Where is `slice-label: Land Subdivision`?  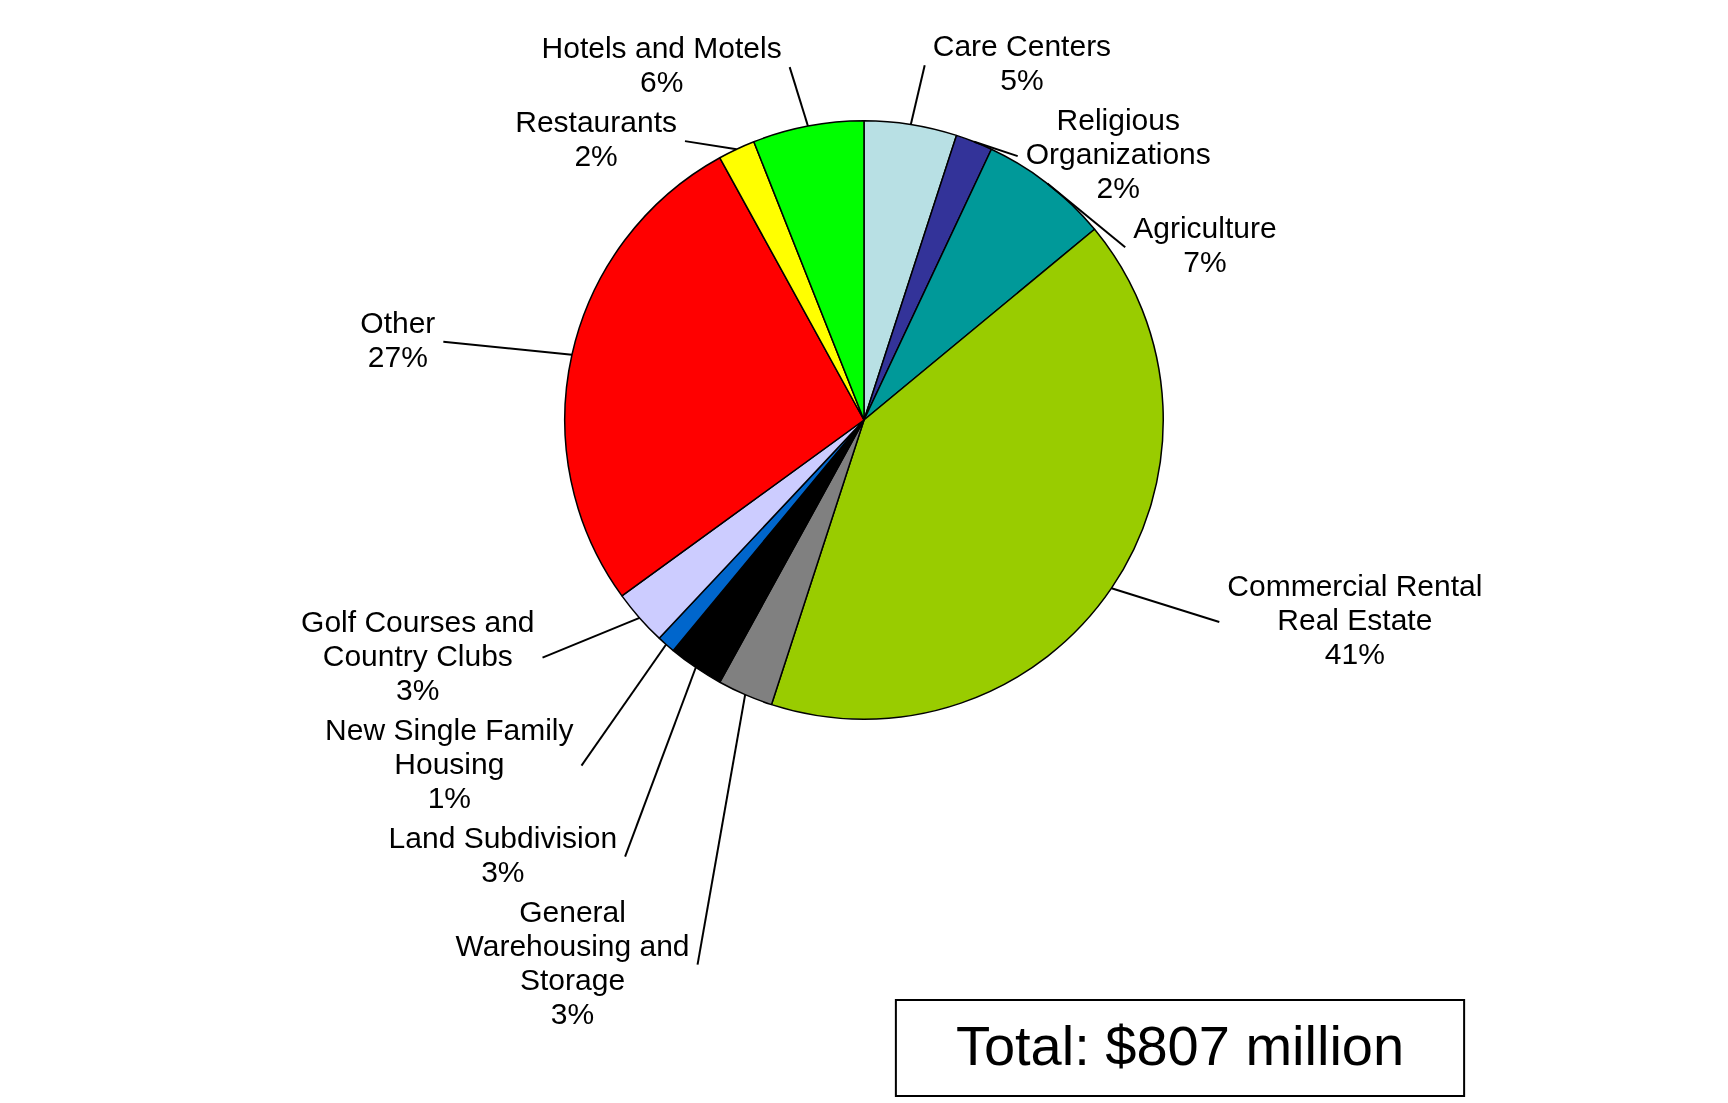
slice-label: Land Subdivision is located at coordinates (503, 837).